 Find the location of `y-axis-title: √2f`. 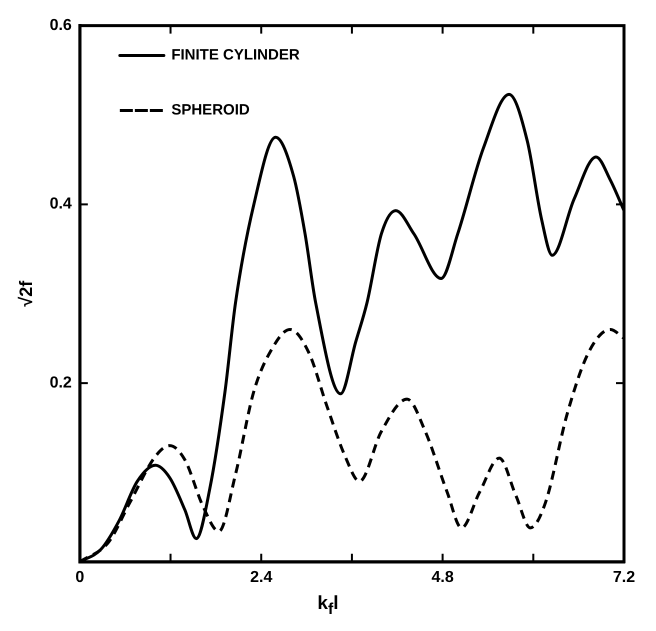

y-axis-title: √2f is located at coordinates (26, 293).